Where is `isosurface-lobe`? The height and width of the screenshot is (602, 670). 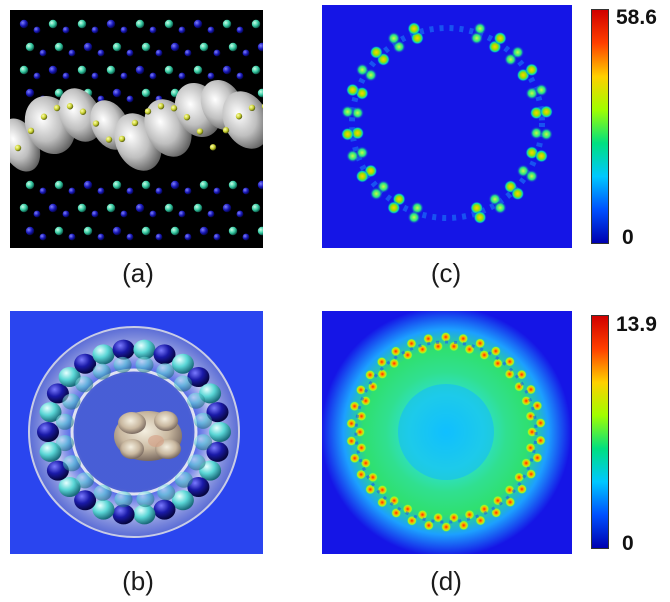
isosurface-lobe is located at coordinates (80, 115).